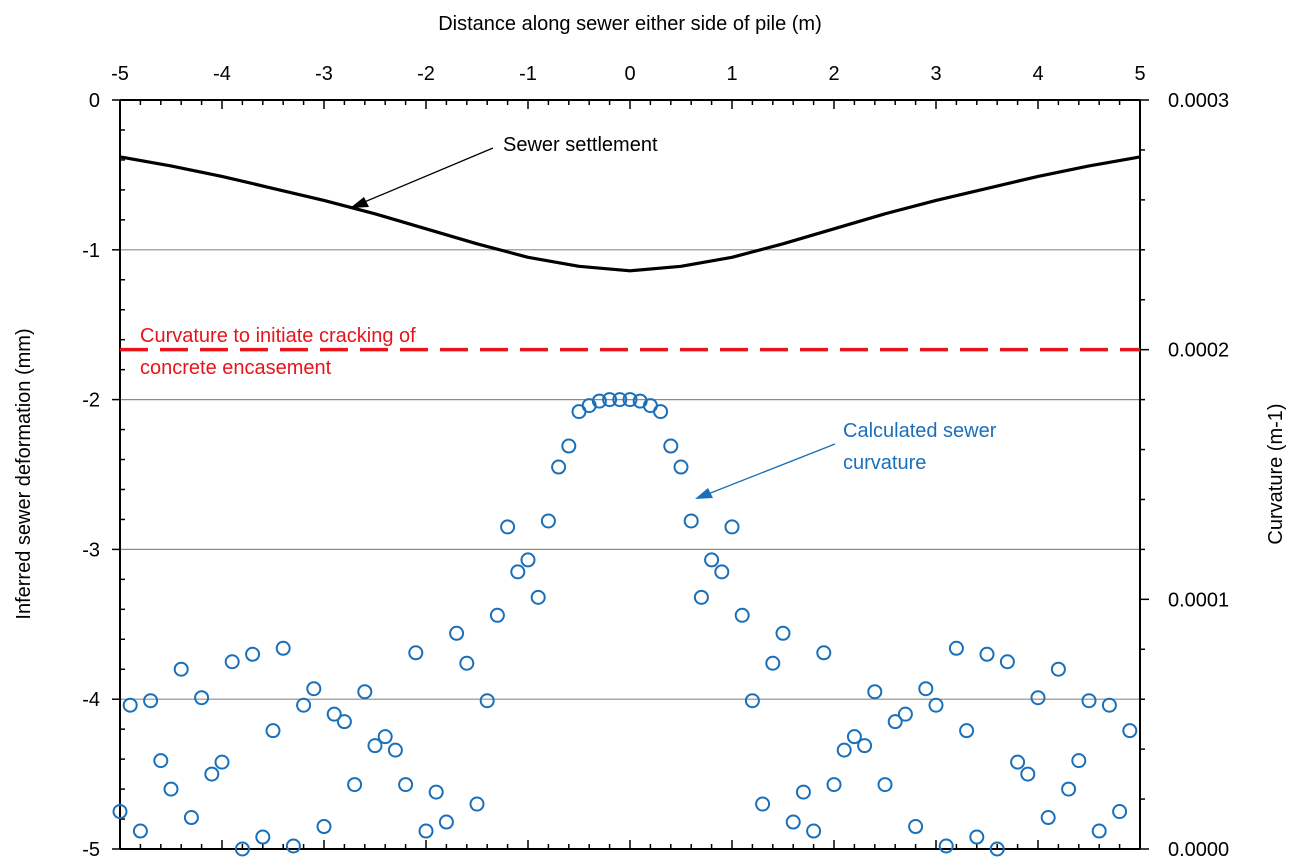  What do you see at coordinates (1198, 351) in the screenshot?
I see `y2-tick-label: 0.0002` at bounding box center [1198, 351].